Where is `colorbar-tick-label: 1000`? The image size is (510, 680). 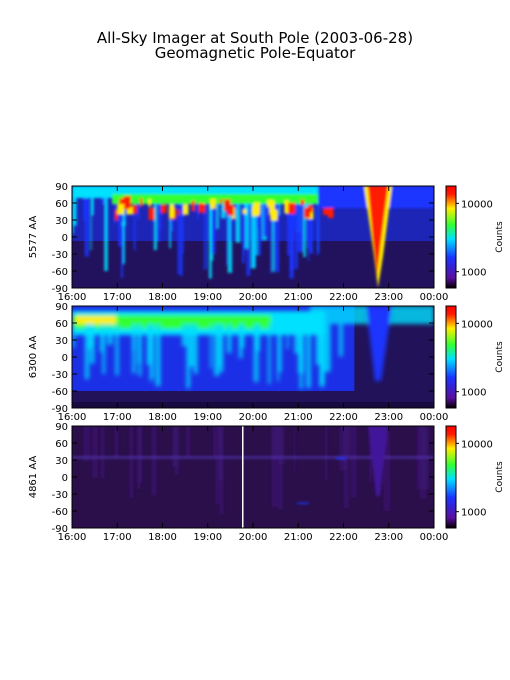
colorbar-tick-label: 1000 is located at coordinates (473, 273).